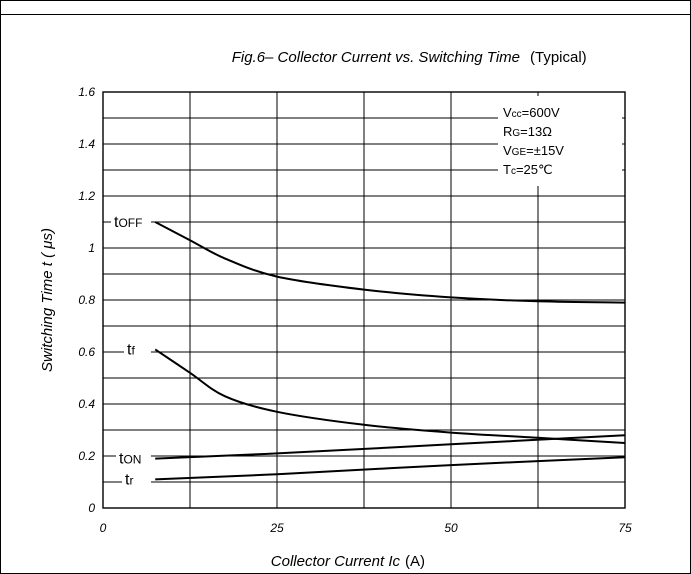 This screenshot has width=691, height=574. Describe the element at coordinates (531, 112) in the screenshot. I see `condition-line: Vcc=600V` at that location.